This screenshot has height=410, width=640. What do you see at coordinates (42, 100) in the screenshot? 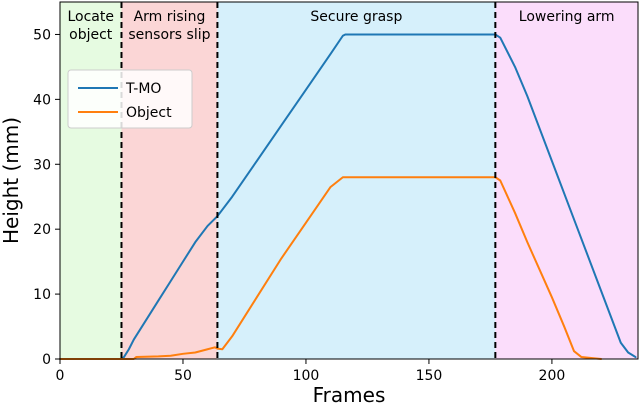
I see `y-tick-label: 40` at bounding box center [42, 100].